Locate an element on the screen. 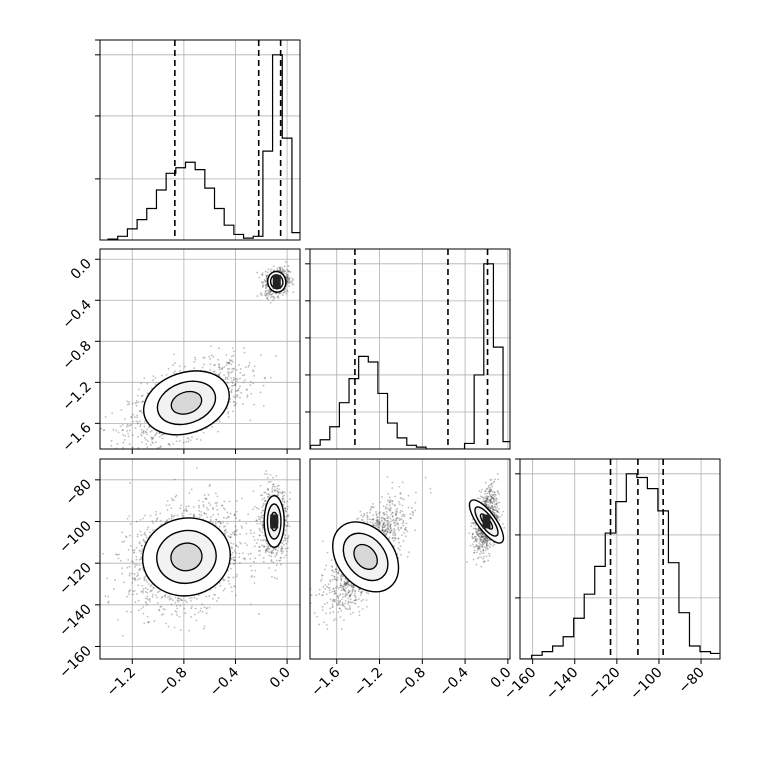 This screenshot has height=760, width=760. y-tick-label: −120 is located at coordinates (75, 579).